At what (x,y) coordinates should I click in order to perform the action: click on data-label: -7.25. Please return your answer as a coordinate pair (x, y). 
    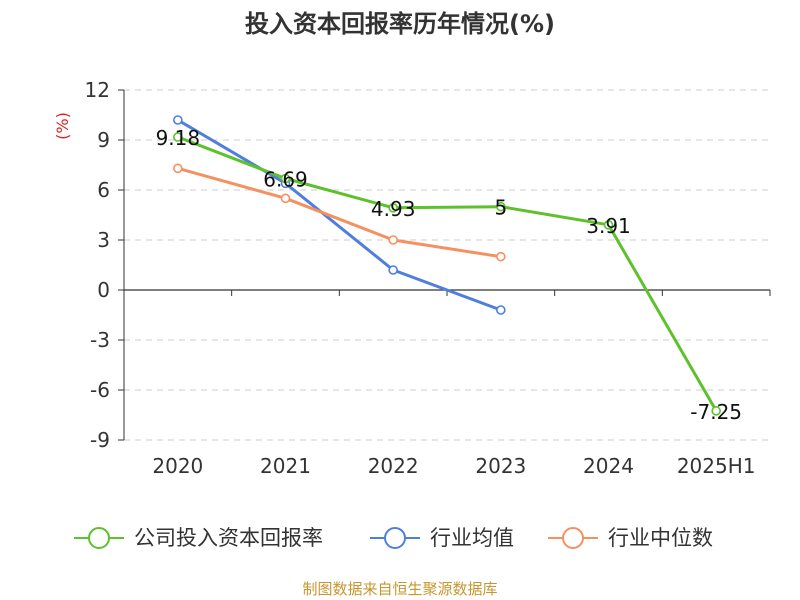
    Looking at the image, I should click on (716, 412).